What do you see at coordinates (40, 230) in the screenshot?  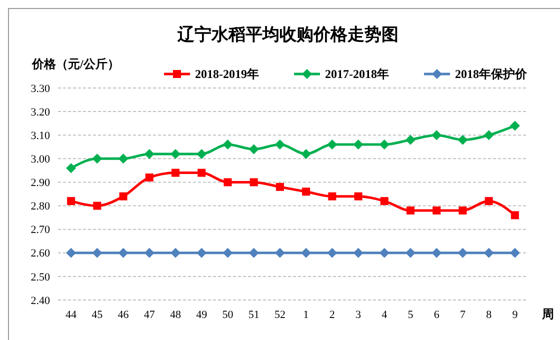 I see `y-tick-label: 2.70` at bounding box center [40, 230].